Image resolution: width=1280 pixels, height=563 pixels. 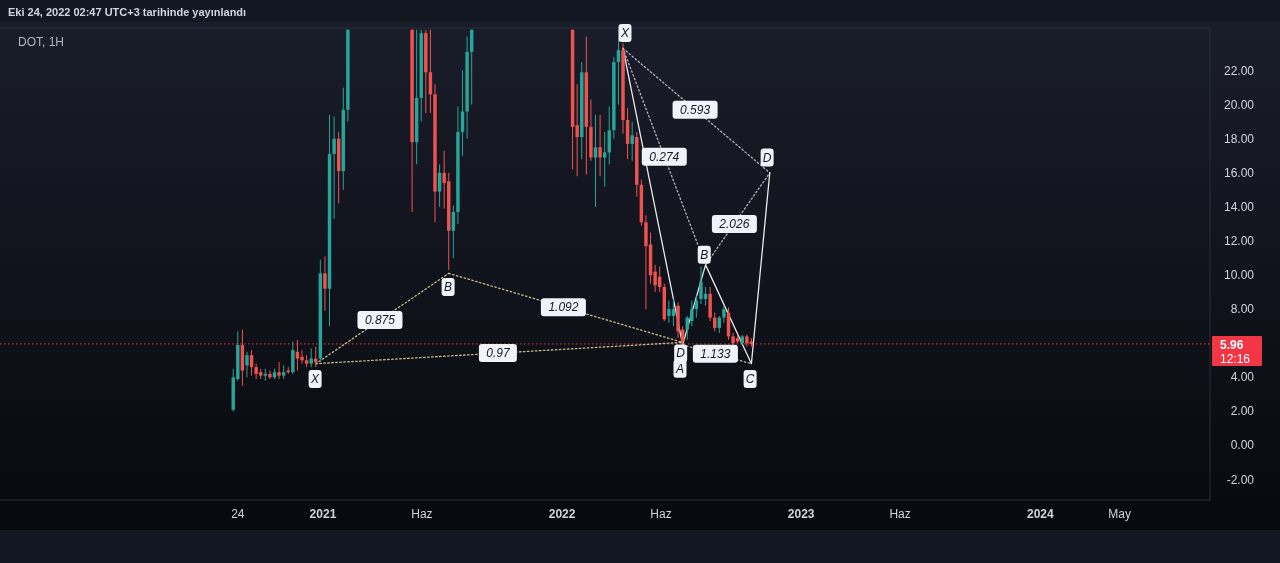 I want to click on annotation: 0.875, so click(x=380, y=320).